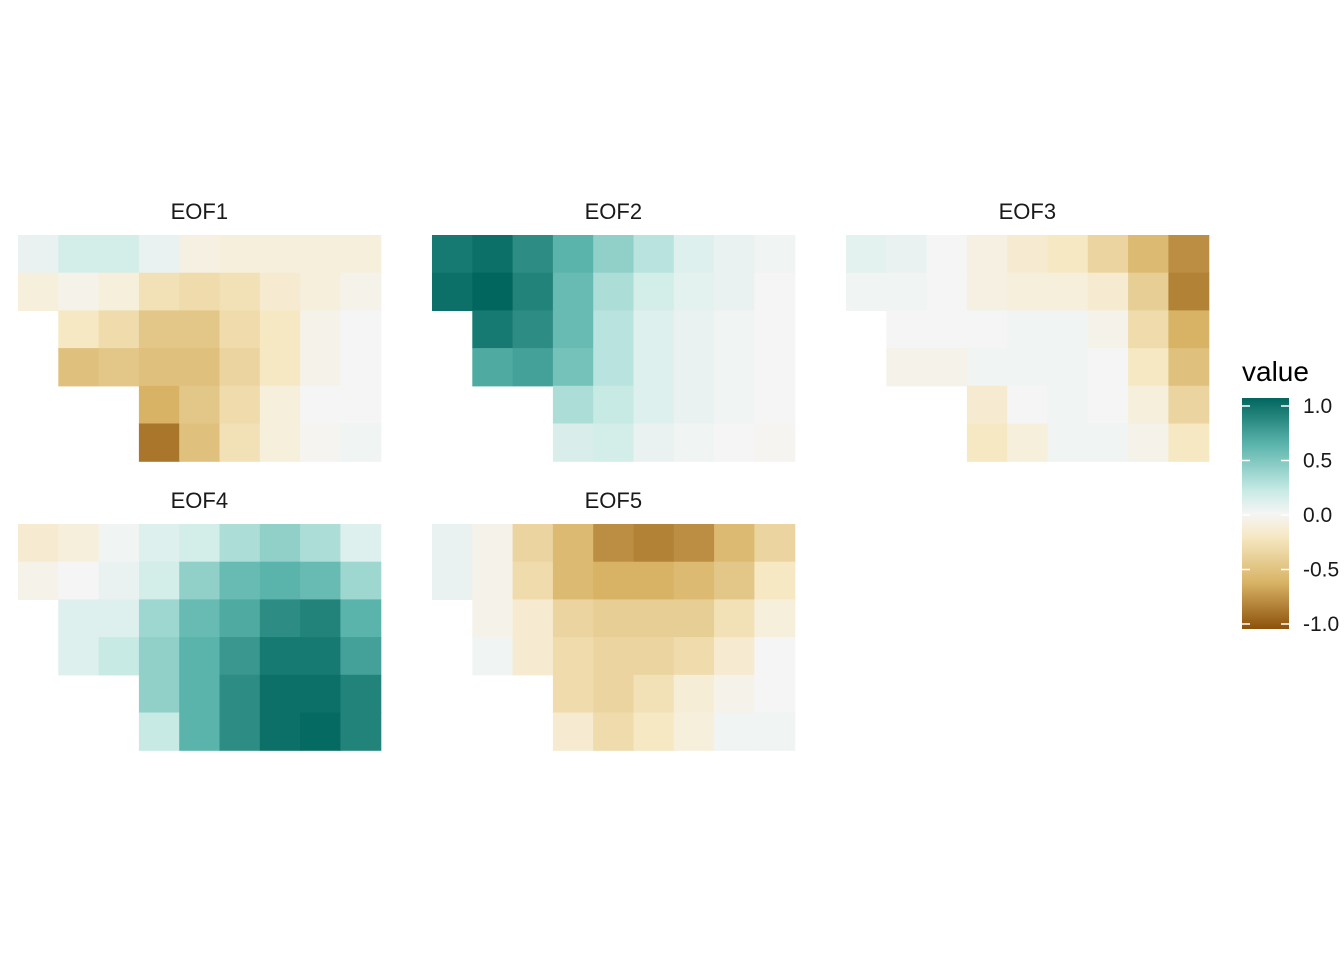  I want to click on legend-tick-label: -1.0, so click(1321, 624).